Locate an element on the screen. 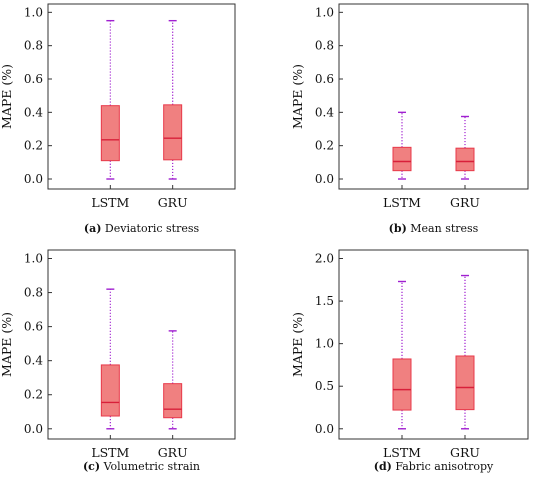  panel-caption: (b) Mean stress is located at coordinates (434, 228).